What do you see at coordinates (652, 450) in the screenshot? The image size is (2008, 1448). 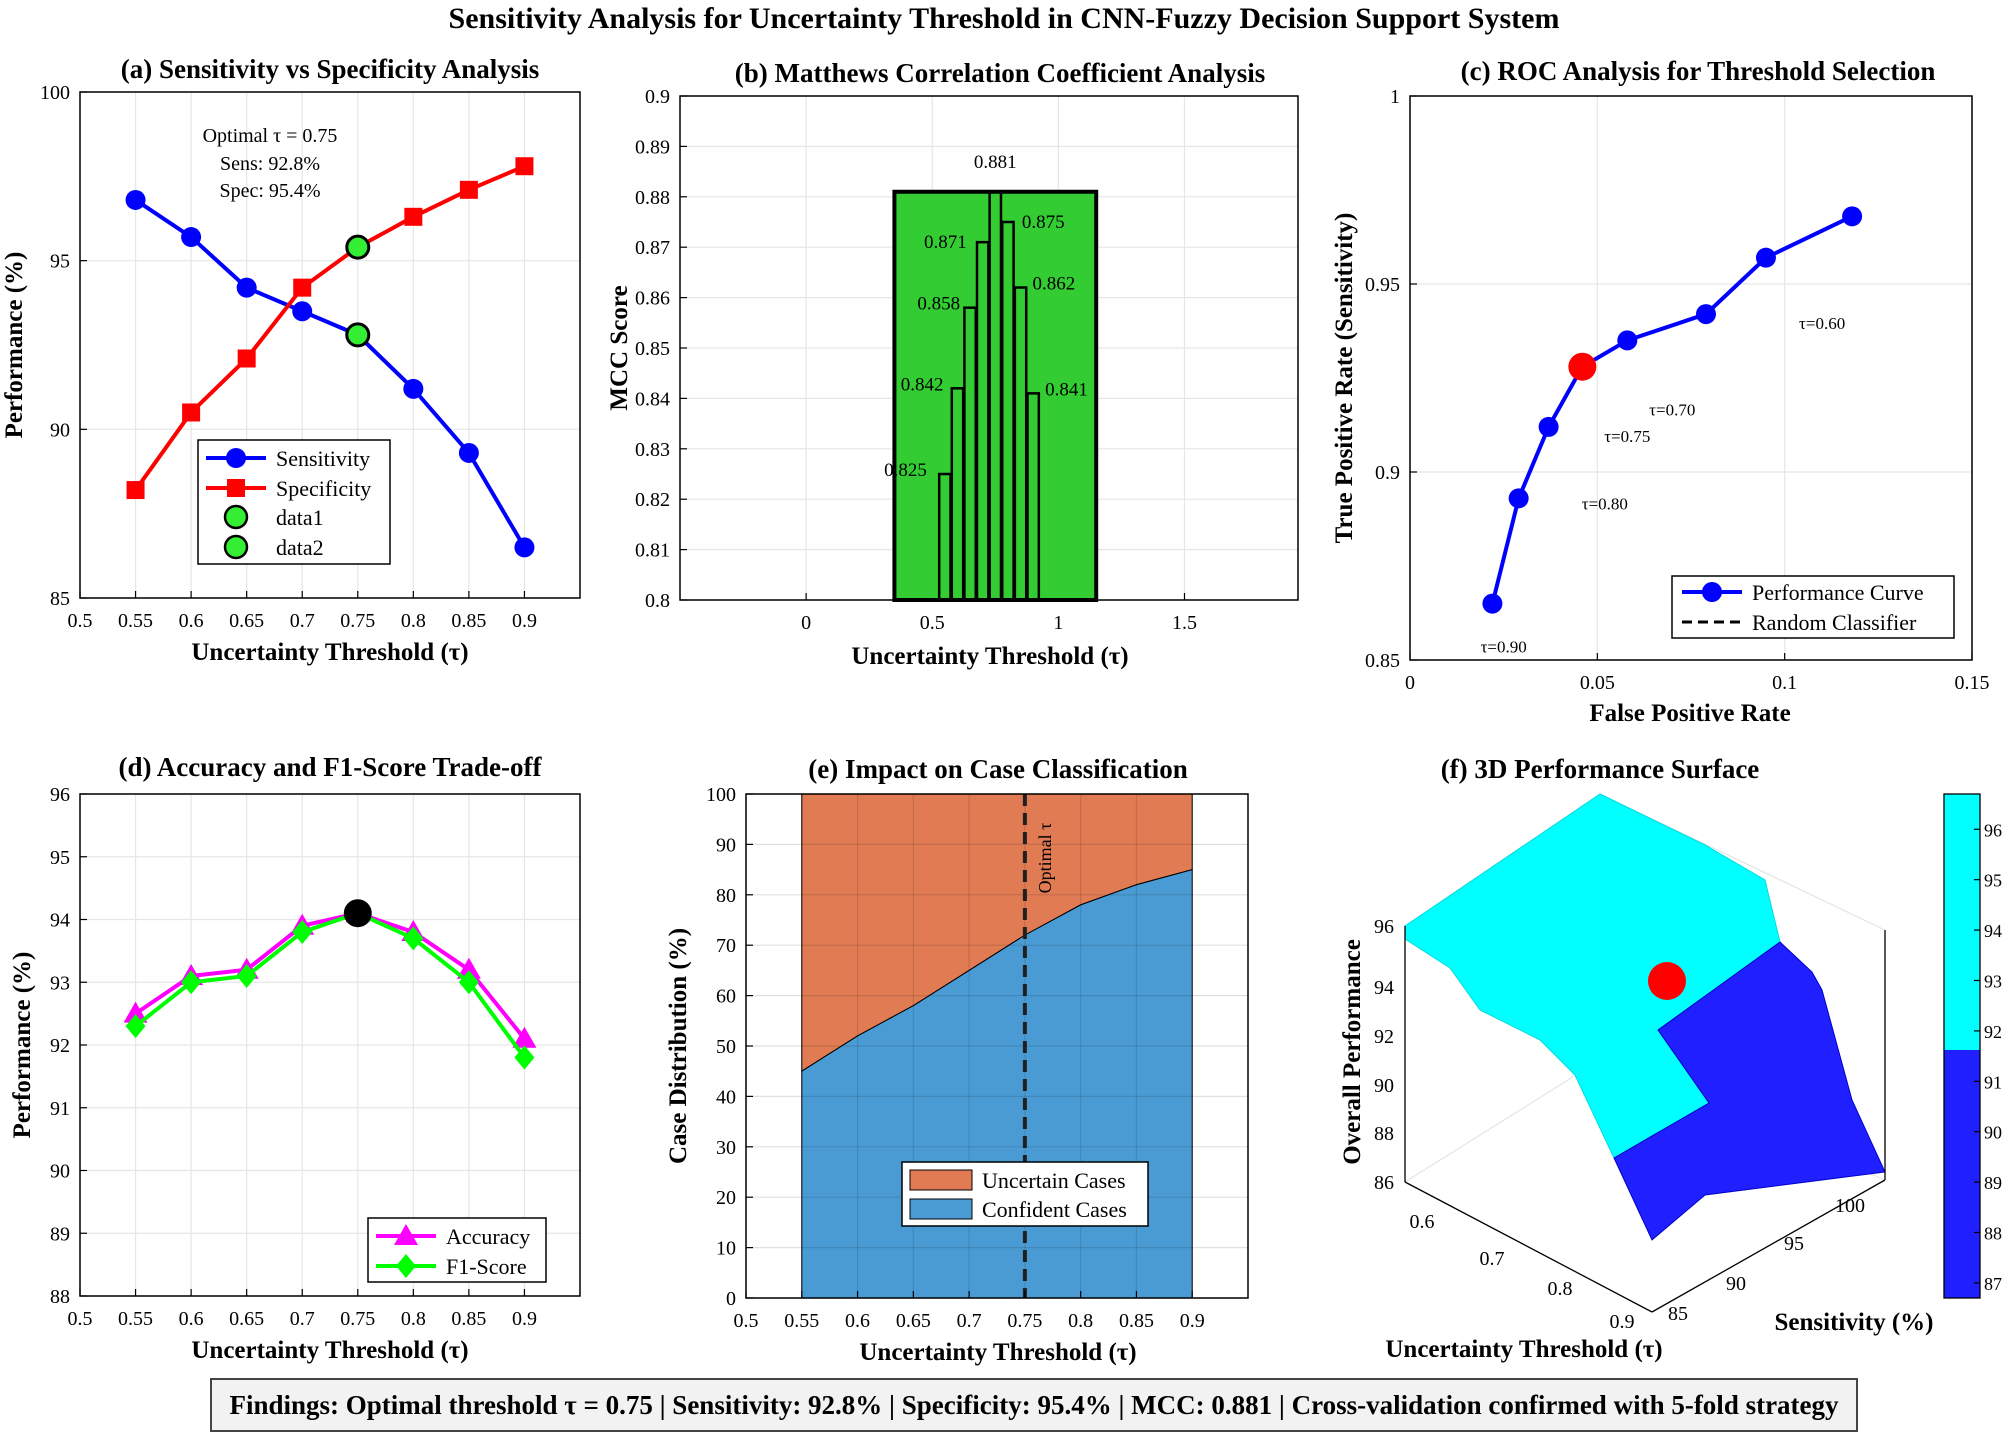 I see `y-tick-label: 0.83` at bounding box center [652, 450].